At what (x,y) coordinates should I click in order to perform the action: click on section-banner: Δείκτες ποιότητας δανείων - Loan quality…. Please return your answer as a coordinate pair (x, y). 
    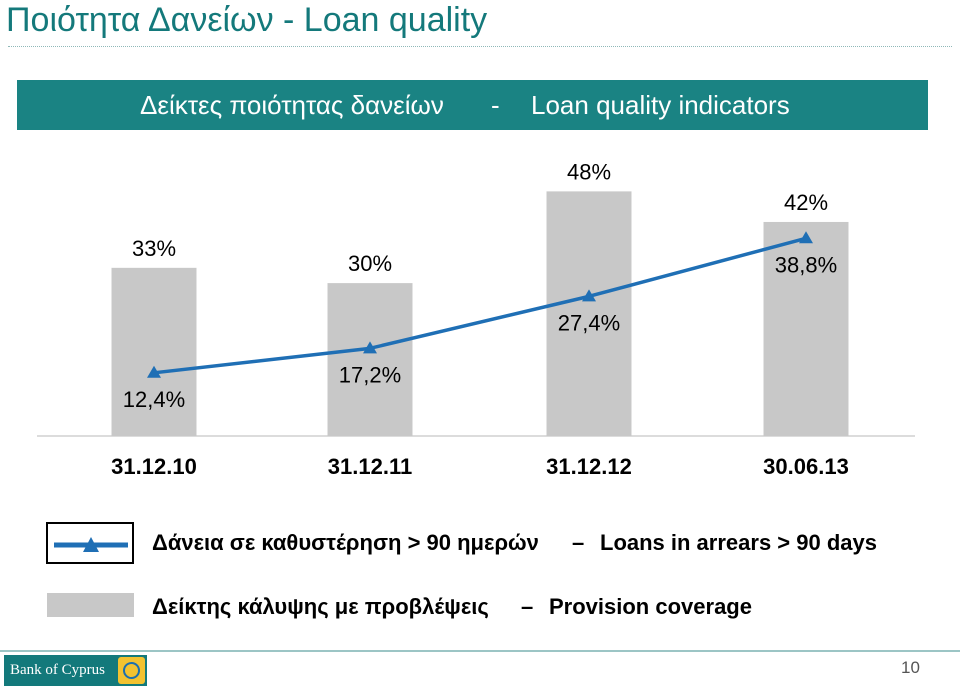
    Looking at the image, I should click on (472, 105).